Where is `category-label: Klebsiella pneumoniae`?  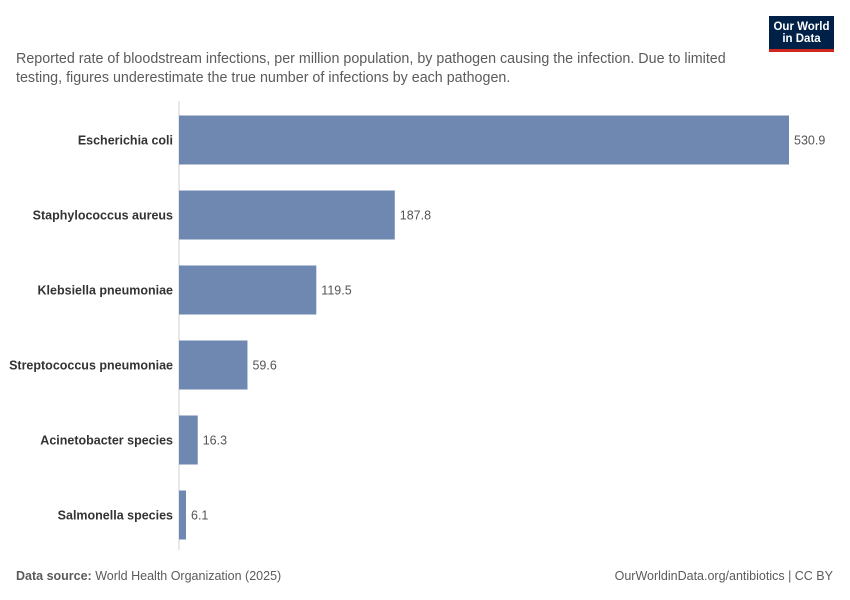
category-label: Klebsiella pneumoniae is located at coordinates (106, 291).